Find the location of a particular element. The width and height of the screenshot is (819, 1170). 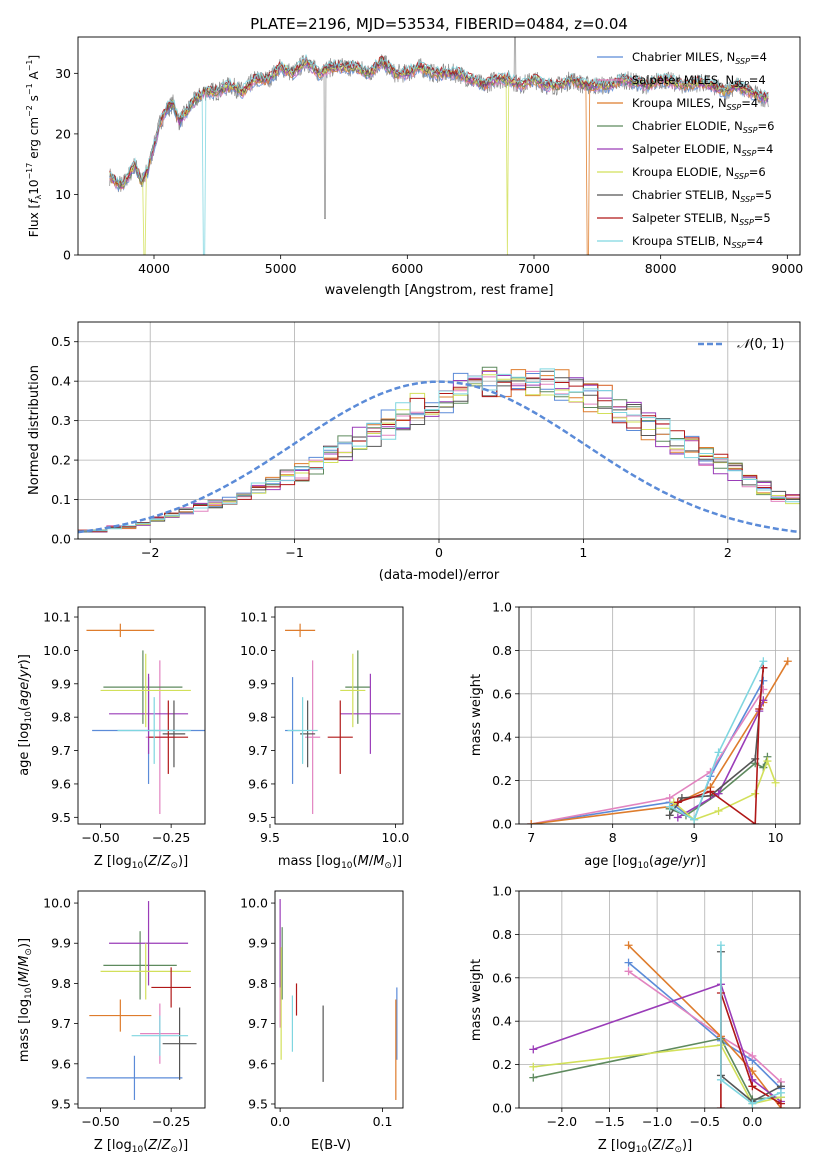

mass-vs-z-ylabel: mass [log10(M/M⊙)] is located at coordinates (25, 1000).